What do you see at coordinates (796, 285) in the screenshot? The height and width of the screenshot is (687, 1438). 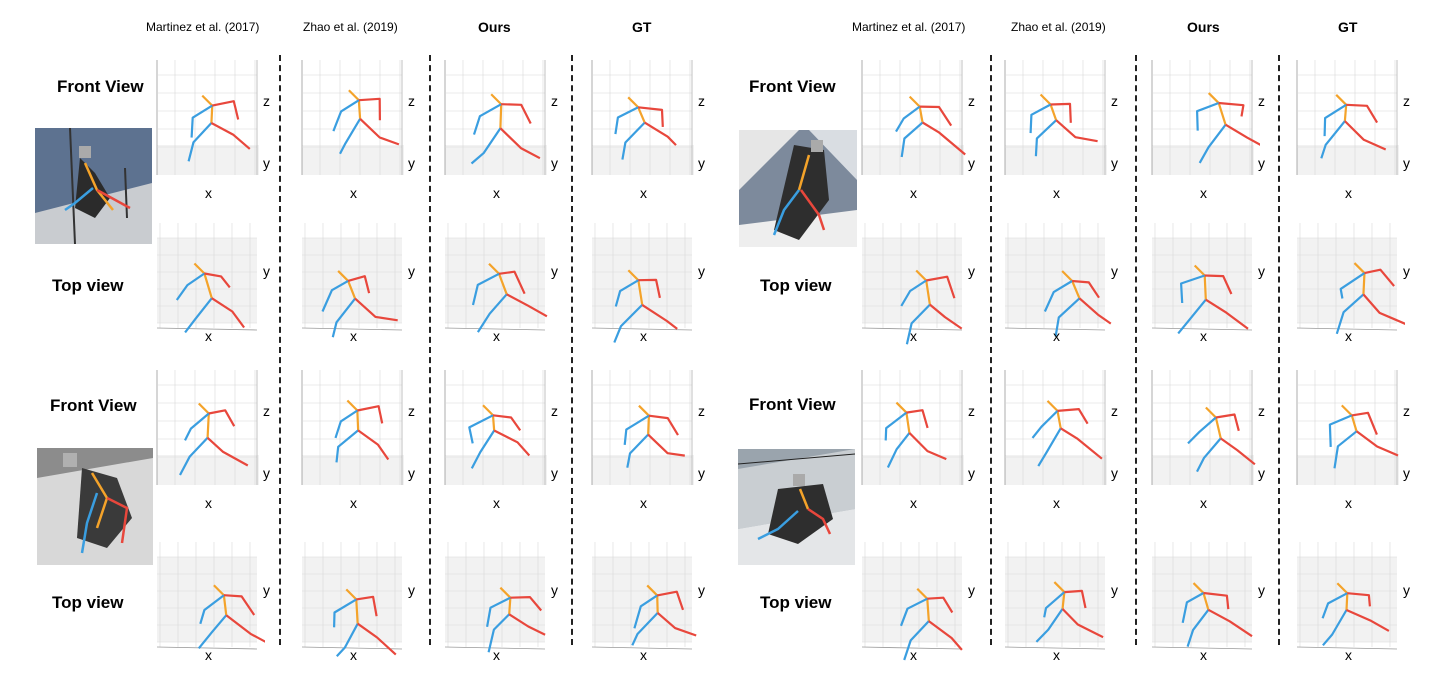 I see `row-label-top-3: Top view` at bounding box center [796, 285].